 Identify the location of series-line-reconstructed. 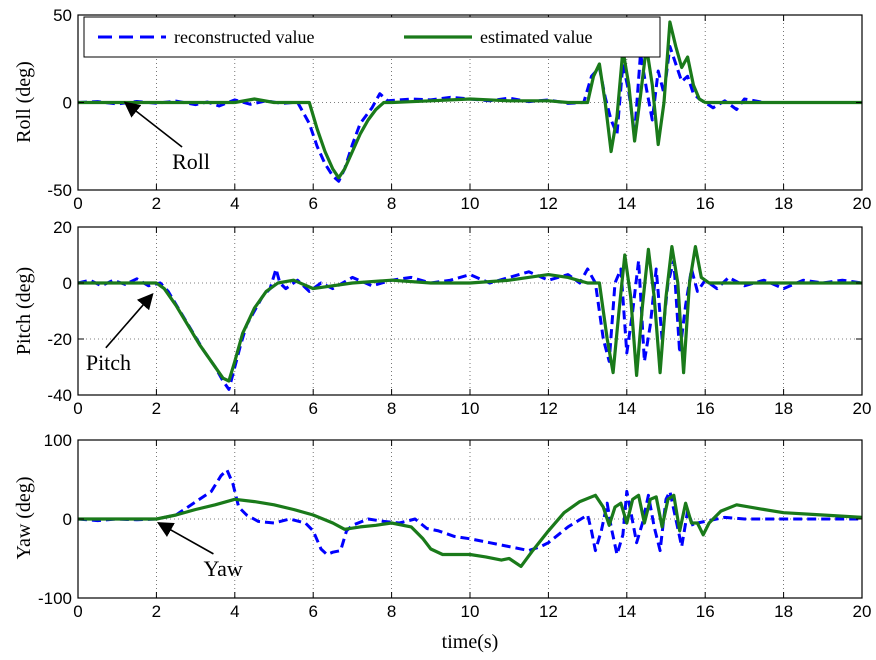
(469, 512).